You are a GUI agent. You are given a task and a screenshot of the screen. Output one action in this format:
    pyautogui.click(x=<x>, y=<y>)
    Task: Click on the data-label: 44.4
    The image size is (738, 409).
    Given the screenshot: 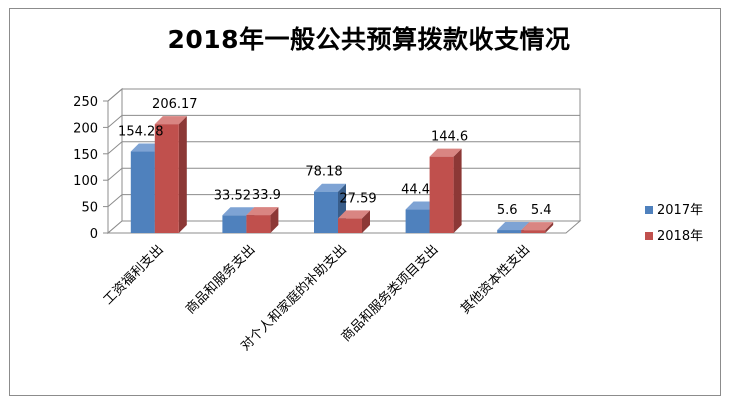 What is the action you would take?
    pyautogui.click(x=415, y=190)
    